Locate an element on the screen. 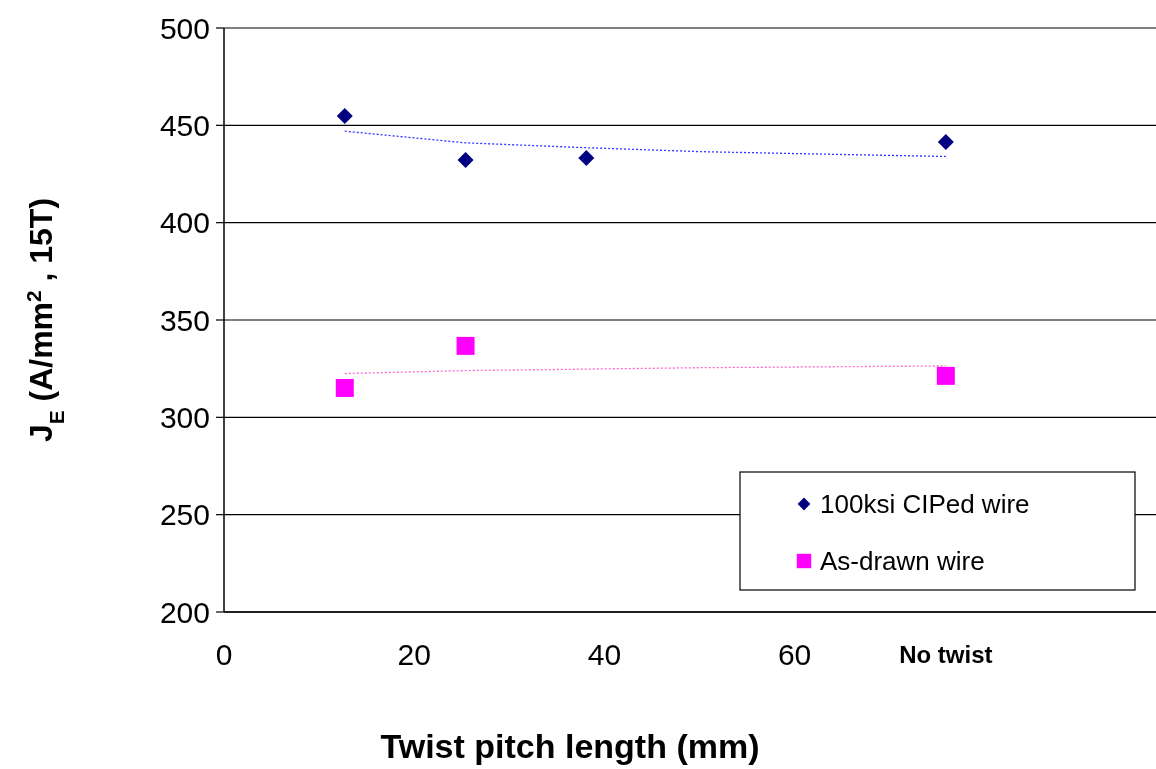  x-axis-title: Twist pitch length (mm) is located at coordinates (570, 746).